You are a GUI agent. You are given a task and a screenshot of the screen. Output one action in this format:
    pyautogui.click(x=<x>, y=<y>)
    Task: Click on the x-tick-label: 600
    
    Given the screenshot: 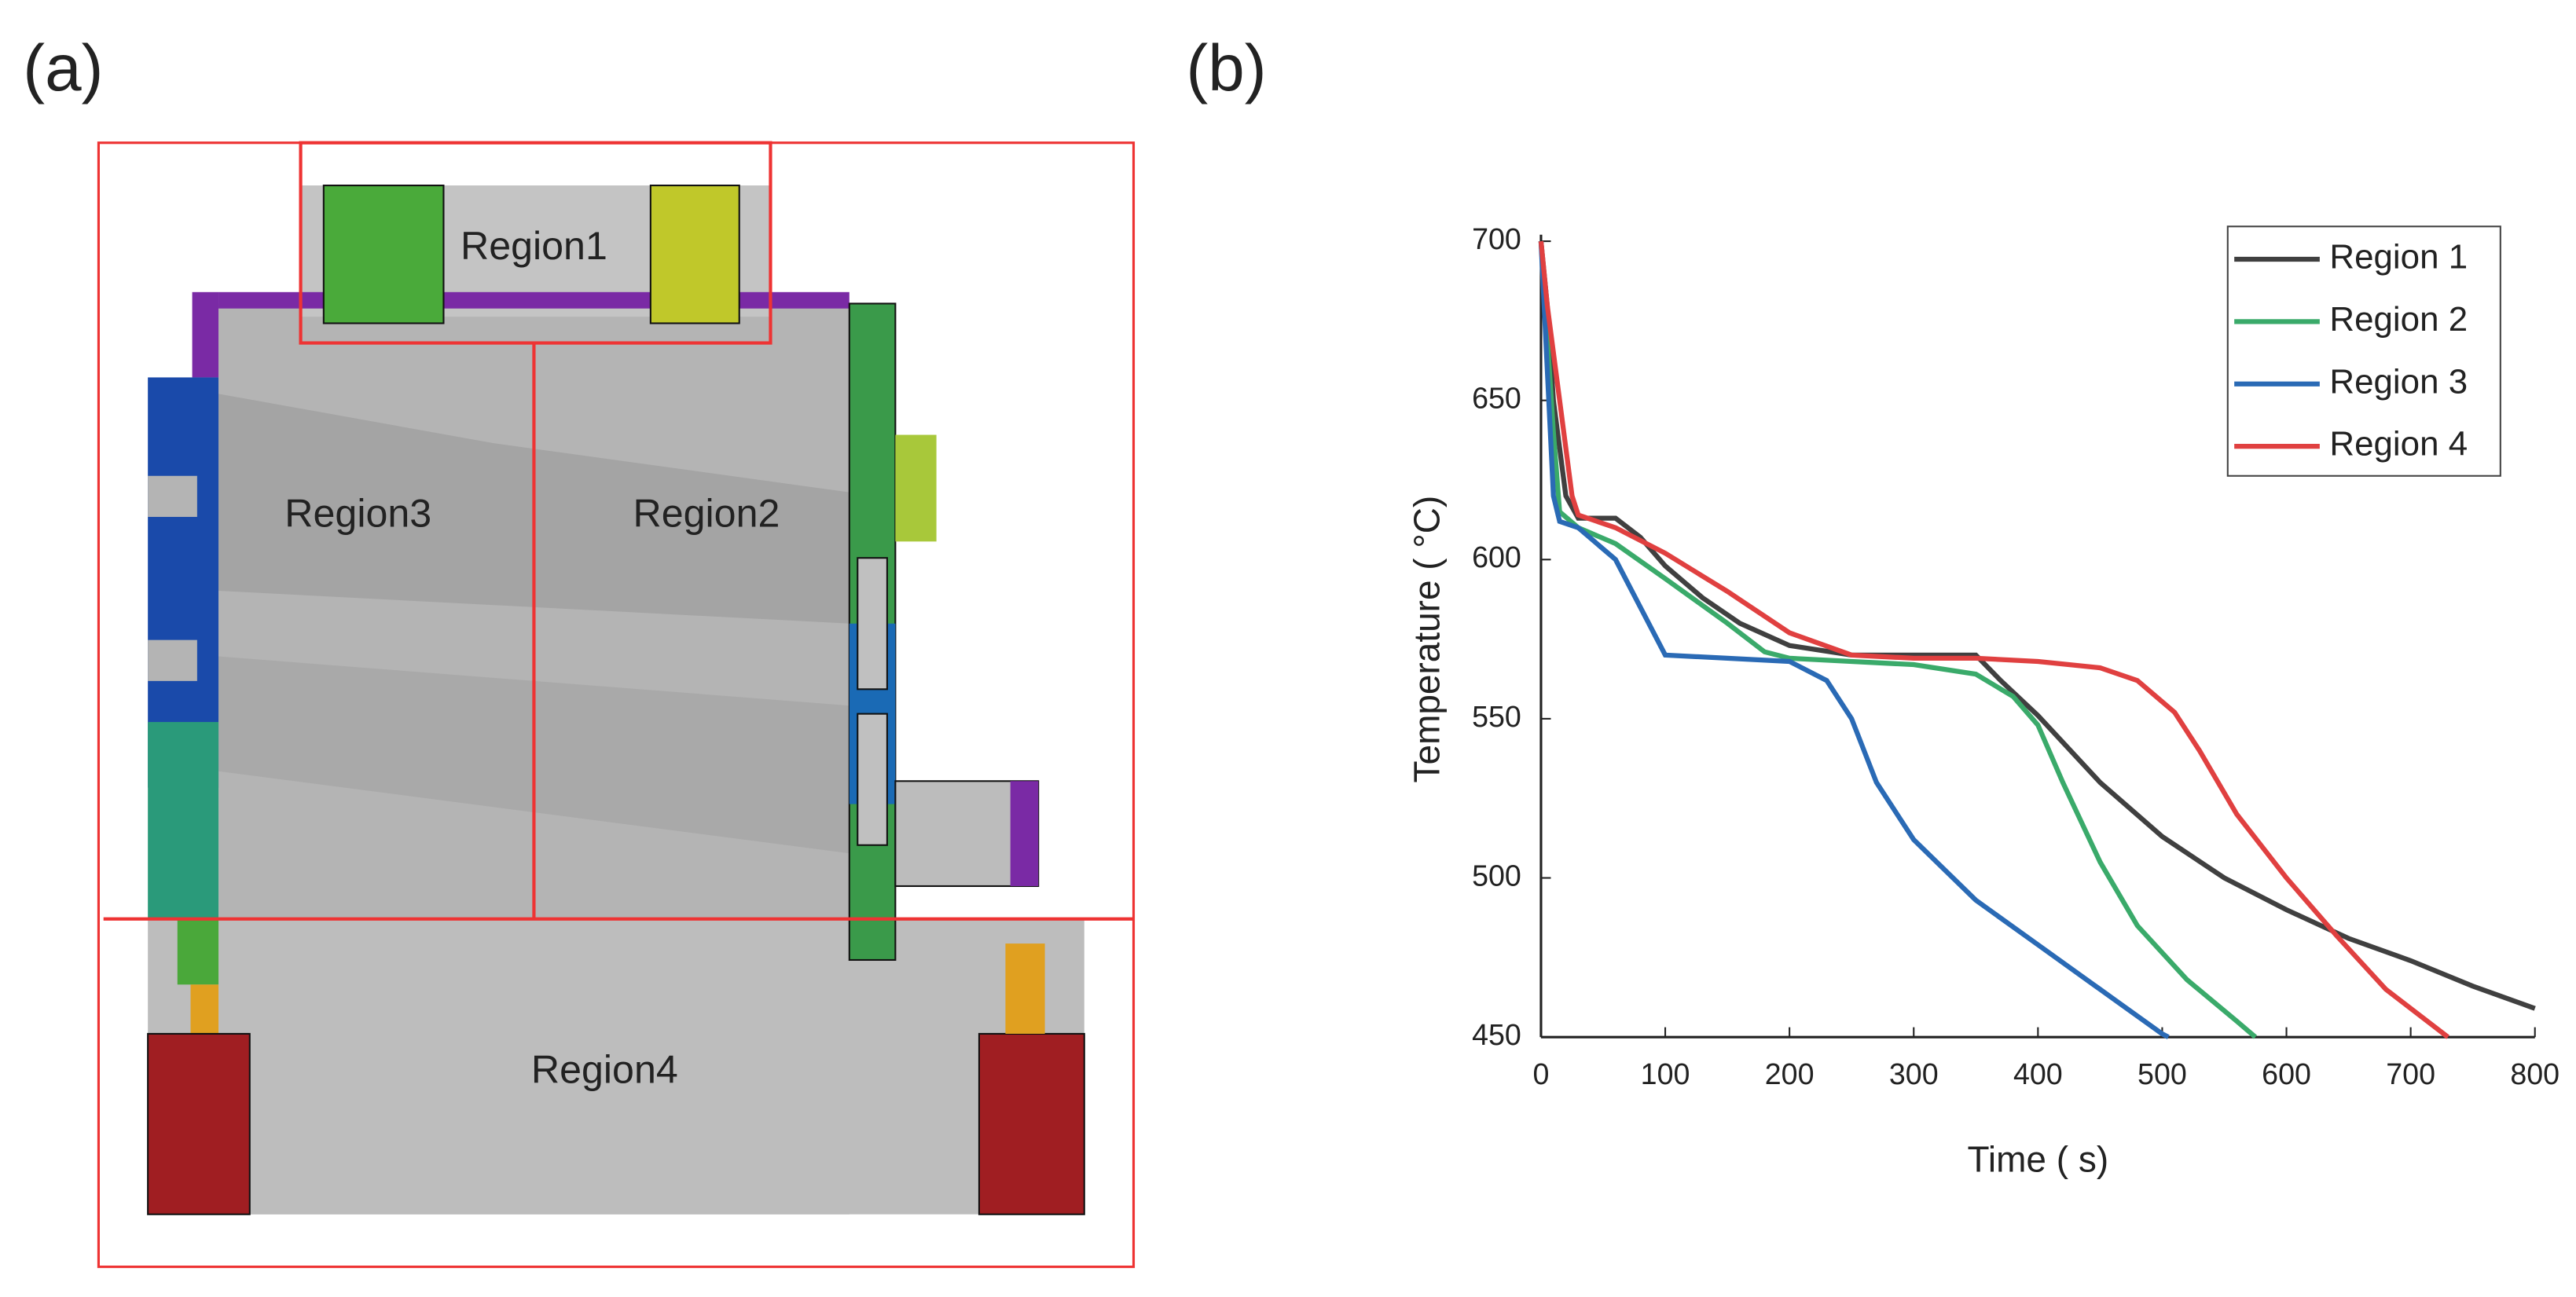 What is the action you would take?
    pyautogui.click(x=2286, y=1073)
    